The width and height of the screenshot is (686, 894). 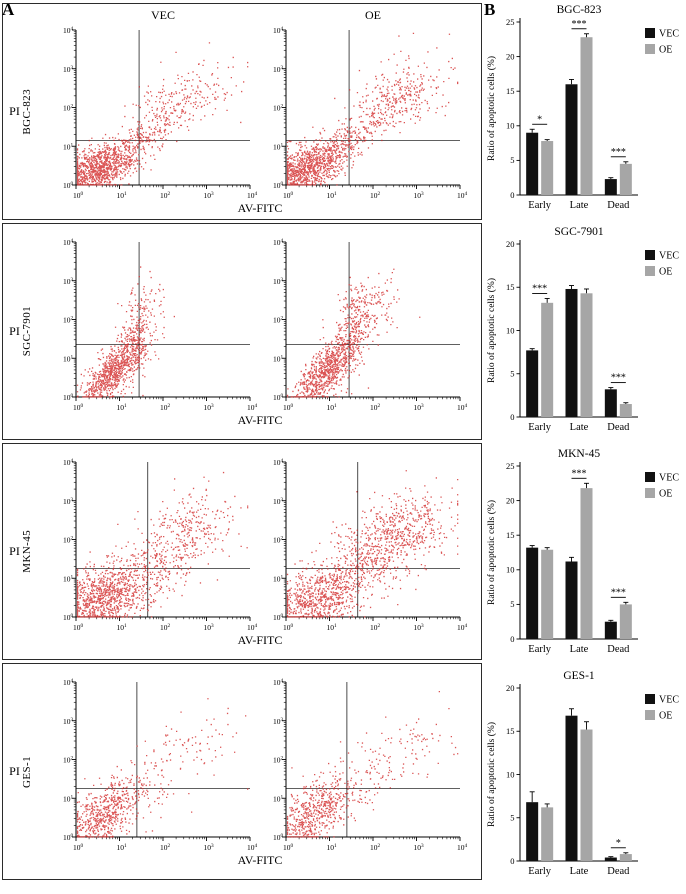 What do you see at coordinates (260, 15) in the screenshot?
I see `column-headers: VEC OE` at bounding box center [260, 15].